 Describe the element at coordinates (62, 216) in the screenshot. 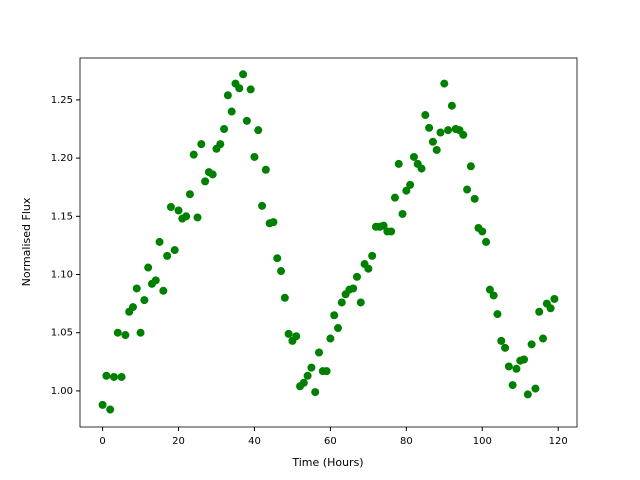

I see `y-tick-label: 1.15` at that location.